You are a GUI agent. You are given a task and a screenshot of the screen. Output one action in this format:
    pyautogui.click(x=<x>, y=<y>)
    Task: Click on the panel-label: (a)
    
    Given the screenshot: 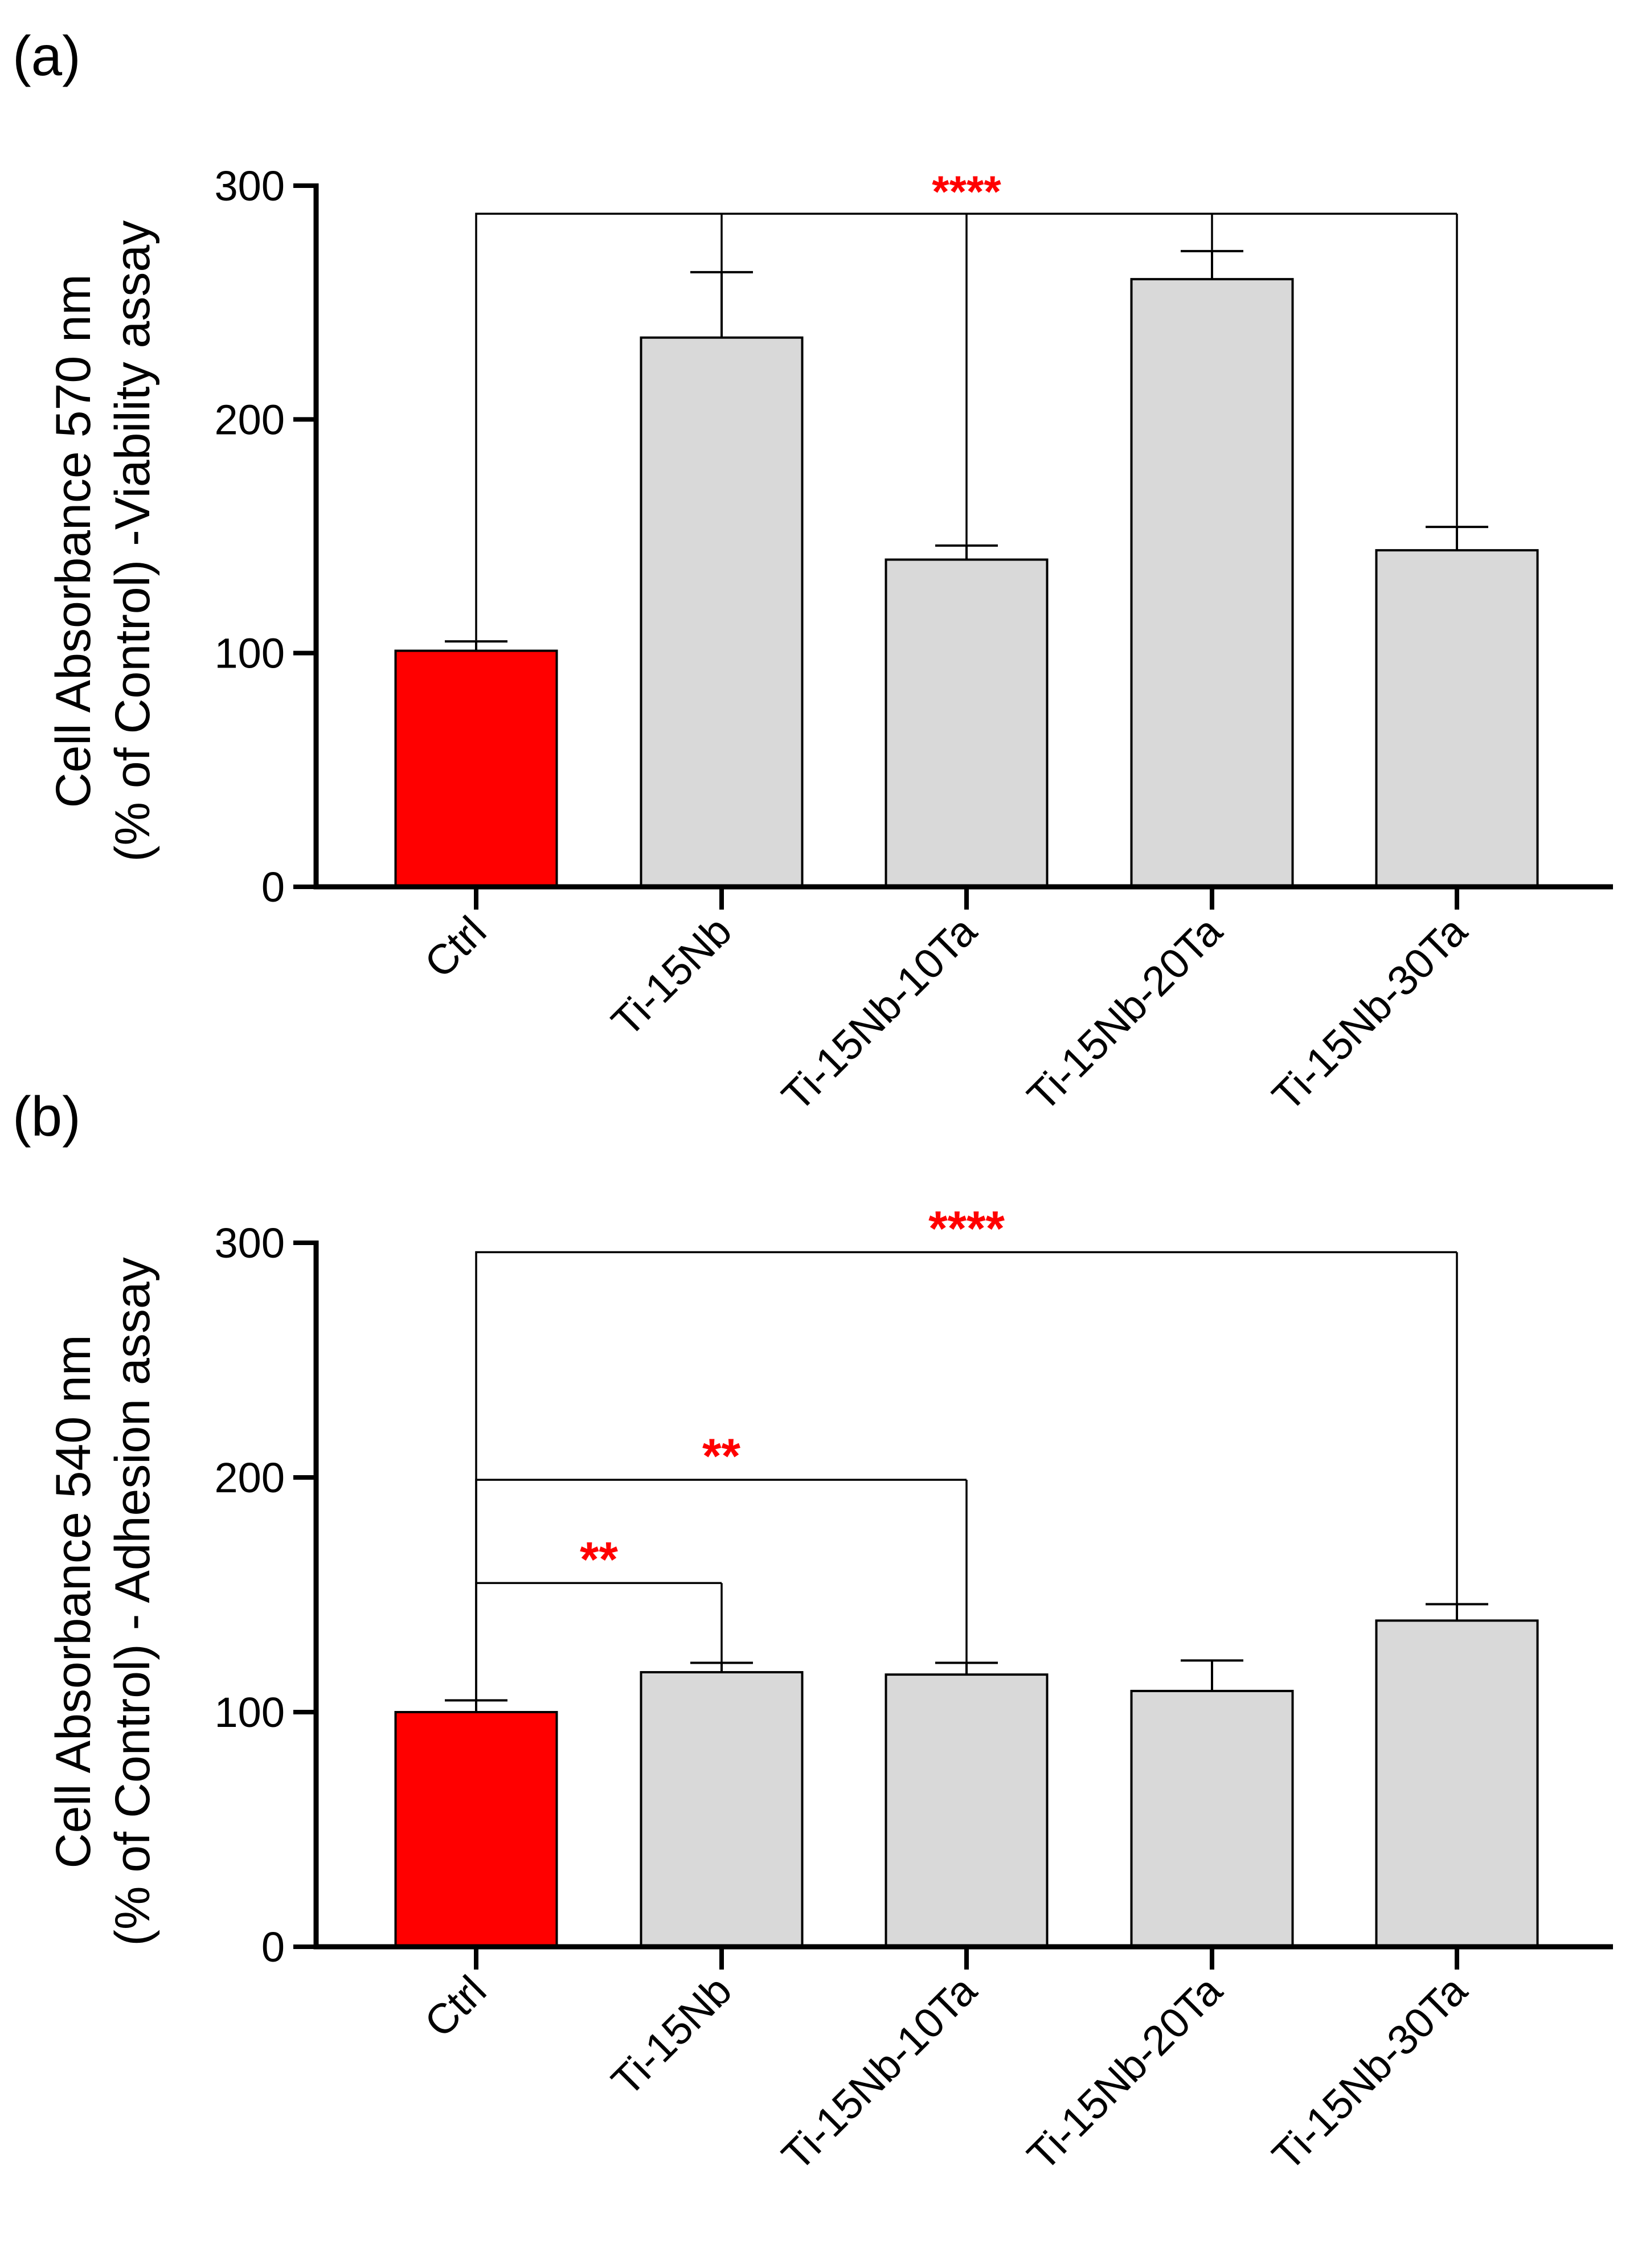 What is the action you would take?
    pyautogui.click(x=47, y=55)
    